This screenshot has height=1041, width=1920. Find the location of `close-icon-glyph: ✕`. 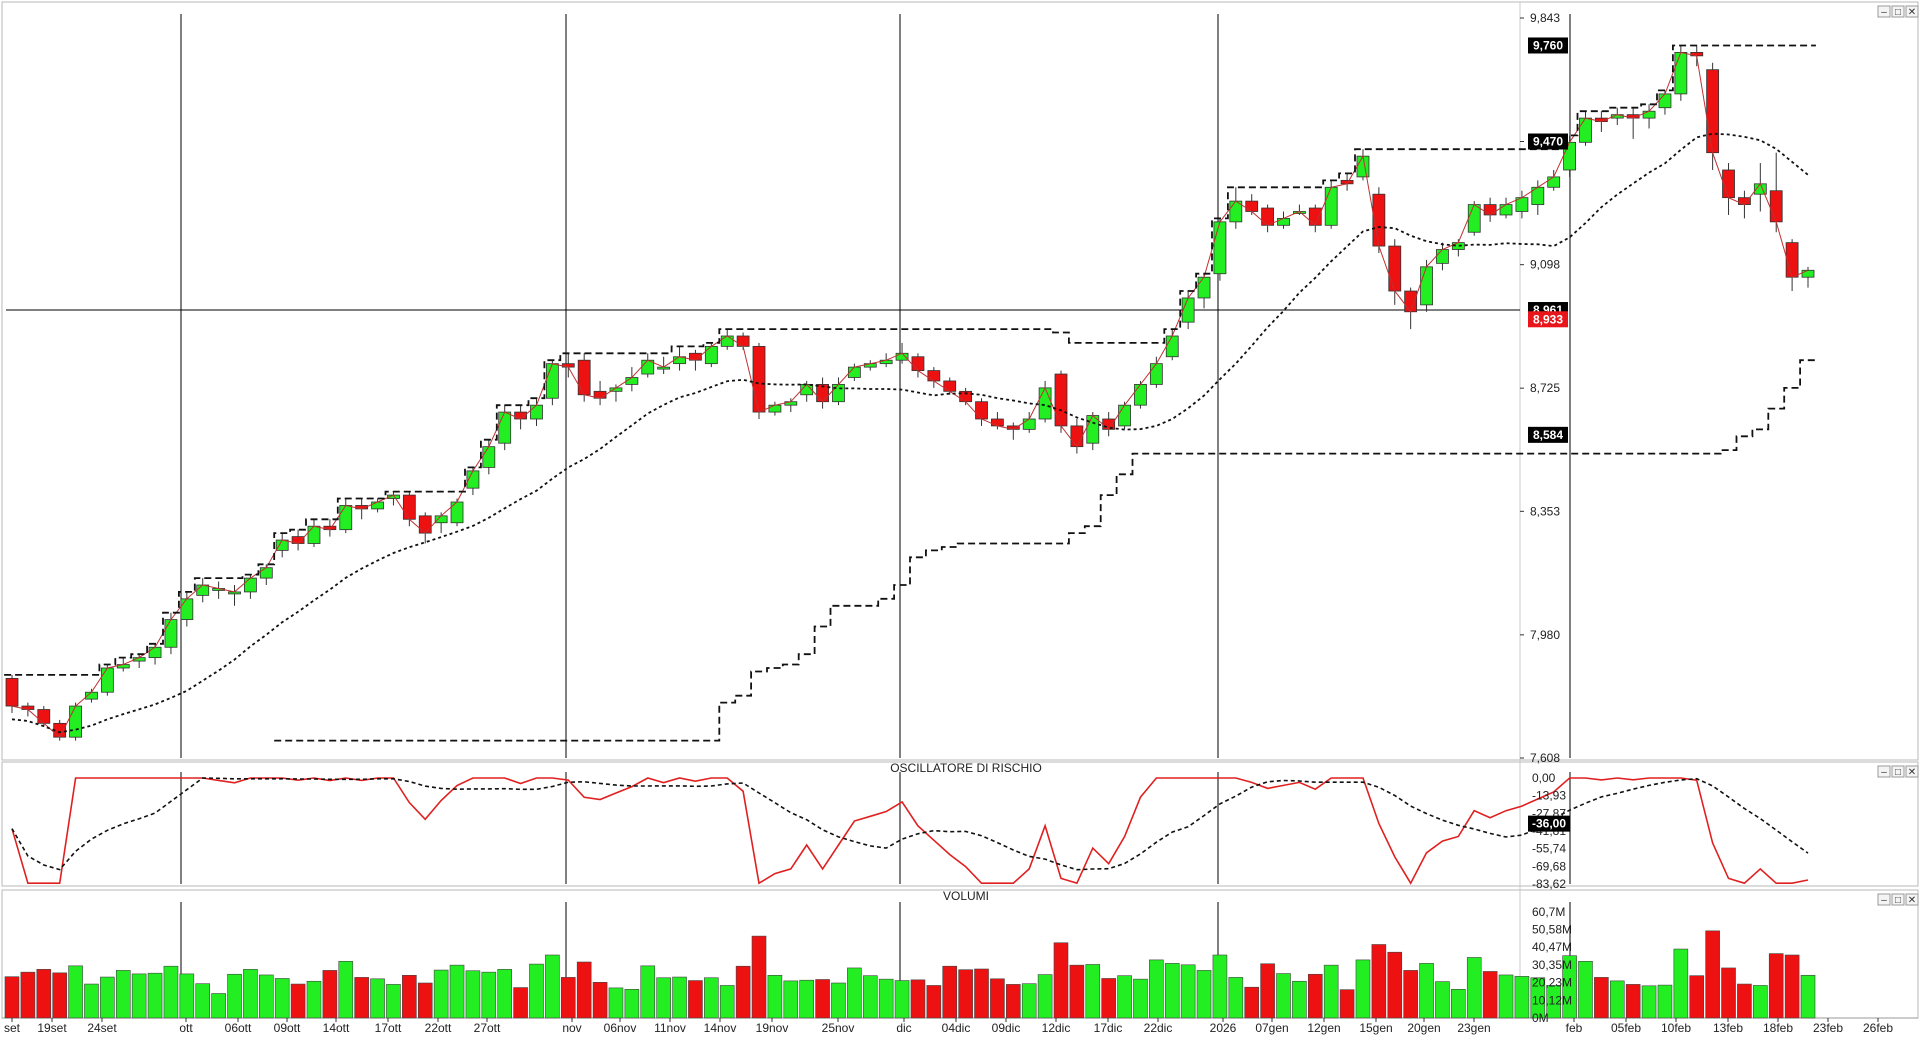

close-icon-glyph: ✕ is located at coordinates (1912, 12).